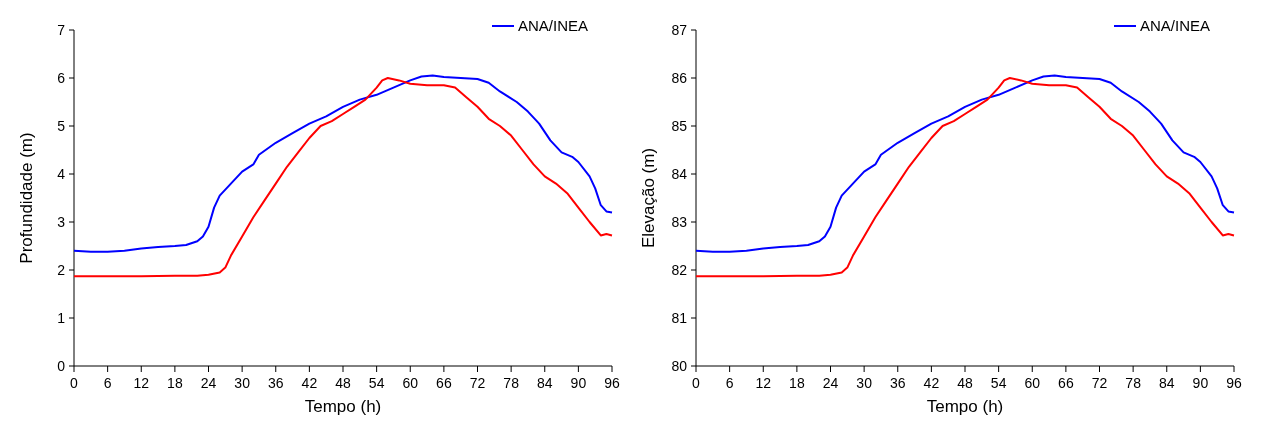 This screenshot has height=432, width=1264. What do you see at coordinates (61, 365) in the screenshot?
I see `y-tick-label: 0` at bounding box center [61, 365].